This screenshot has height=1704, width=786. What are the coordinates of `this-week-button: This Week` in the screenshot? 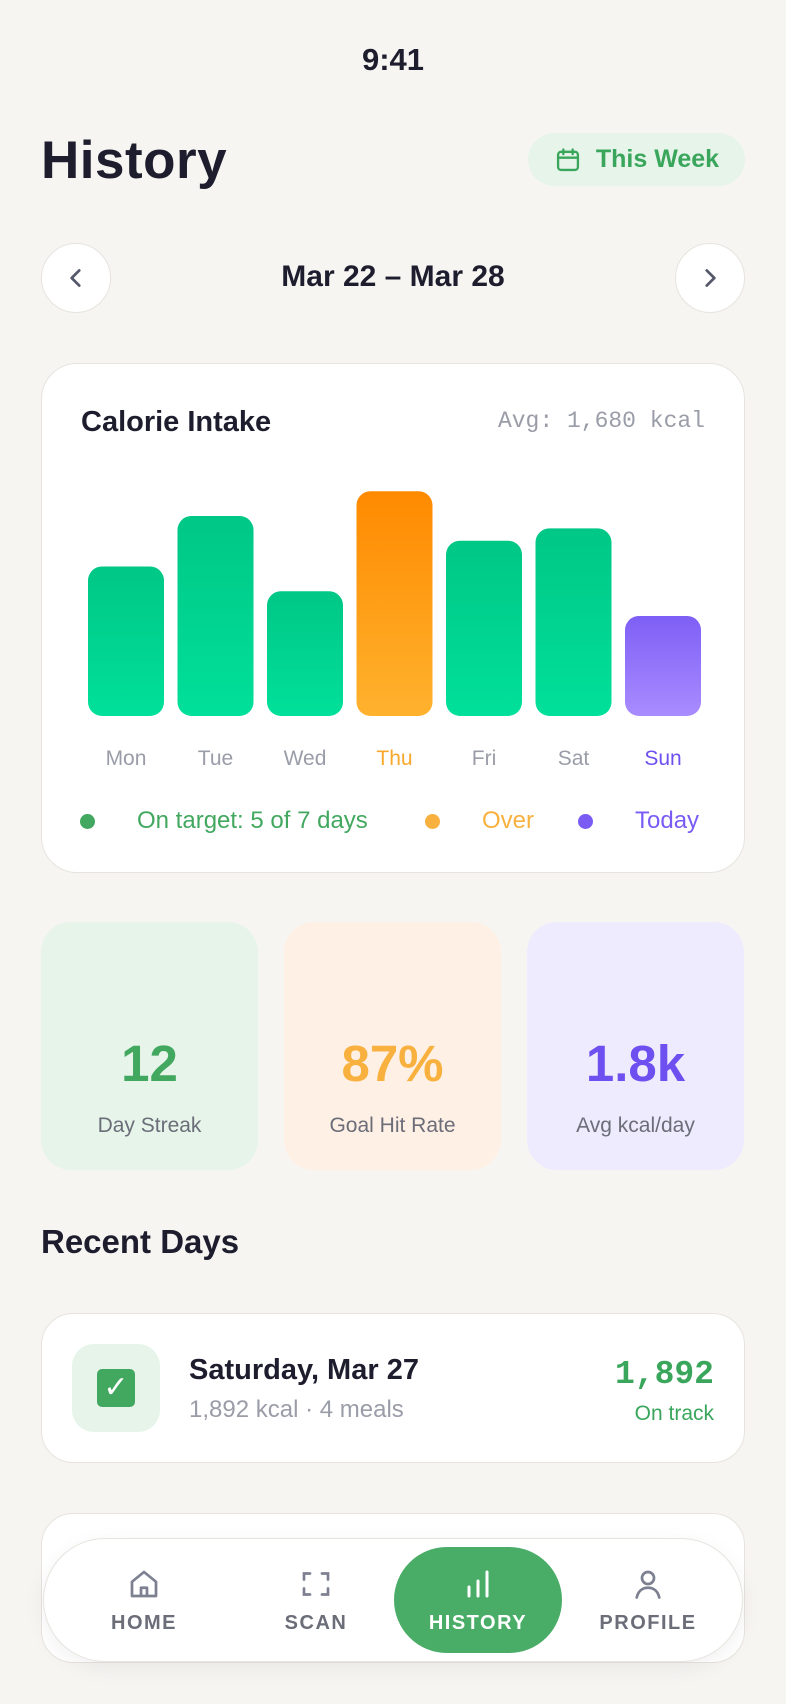 It's located at (636, 159).